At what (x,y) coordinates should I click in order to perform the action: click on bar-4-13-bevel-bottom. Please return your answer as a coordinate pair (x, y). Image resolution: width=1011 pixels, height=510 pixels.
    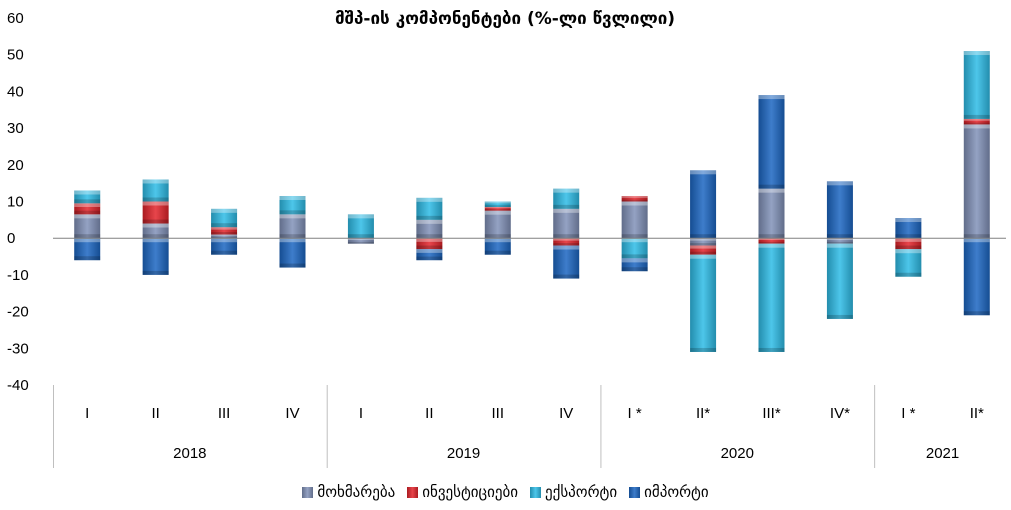
    Looking at the image, I should click on (908, 236).